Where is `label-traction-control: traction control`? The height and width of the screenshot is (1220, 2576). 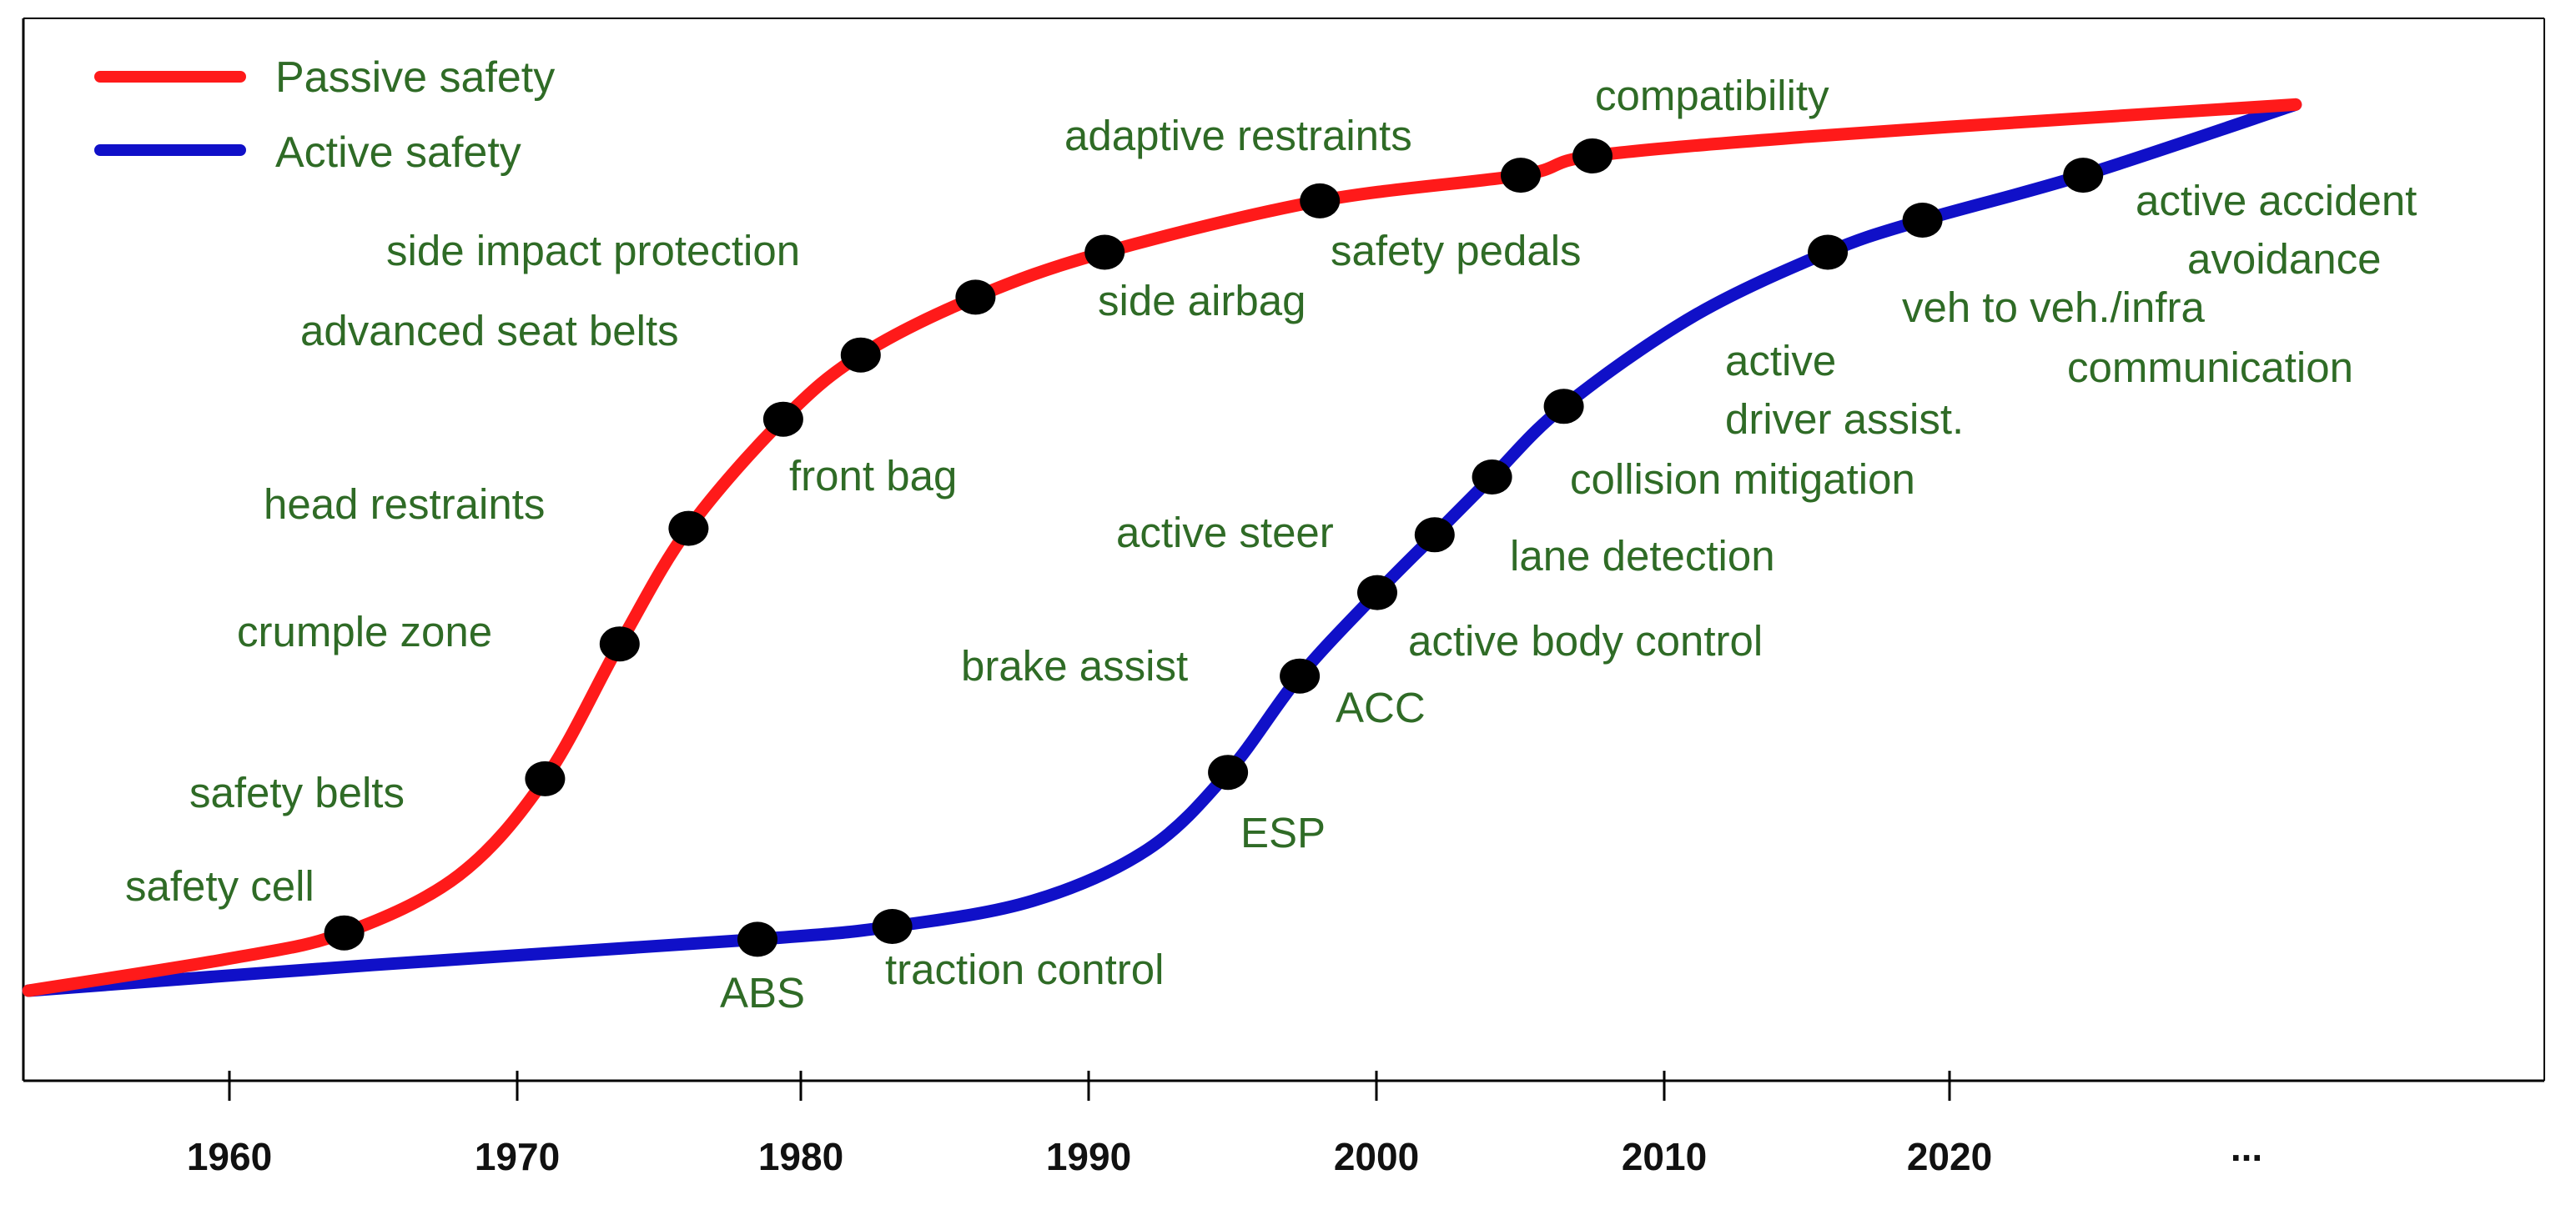
label-traction-control: traction control is located at coordinates (1025, 969).